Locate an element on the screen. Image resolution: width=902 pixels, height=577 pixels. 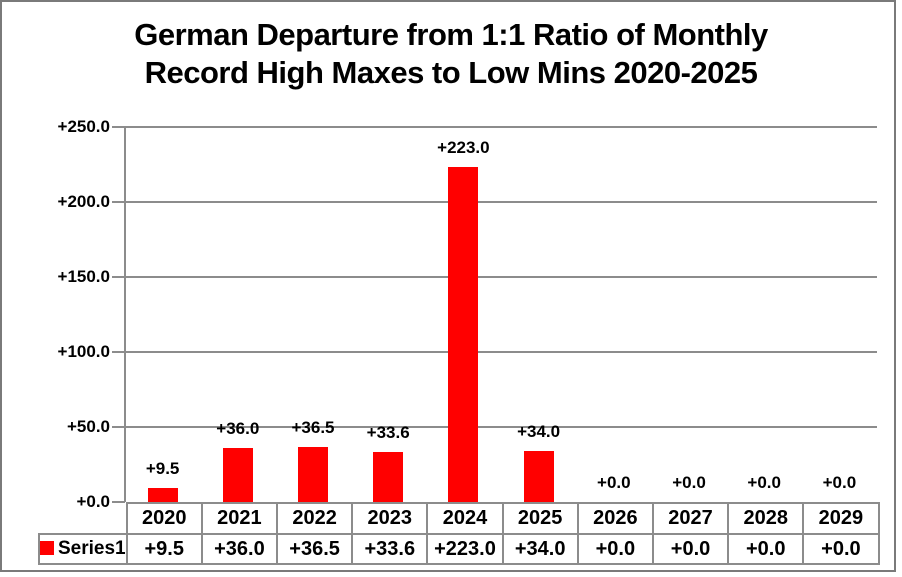
bar-2022 is located at coordinates (313, 474).